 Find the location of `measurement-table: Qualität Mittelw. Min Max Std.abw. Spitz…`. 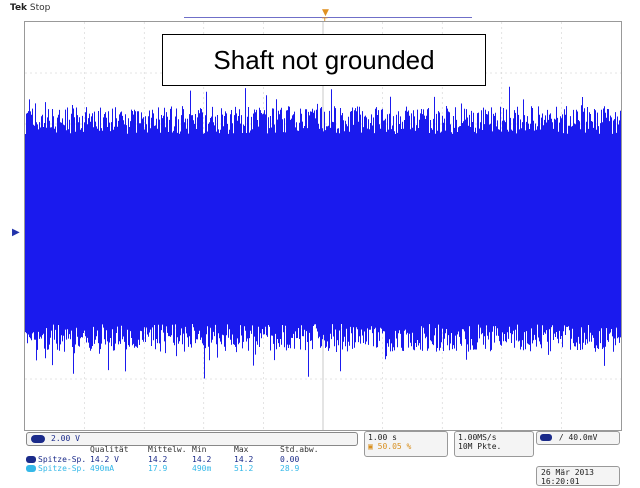

measurement-table: Qualität Mittelw. Min Max Std.abw. Spitz… is located at coordinates (201, 465).